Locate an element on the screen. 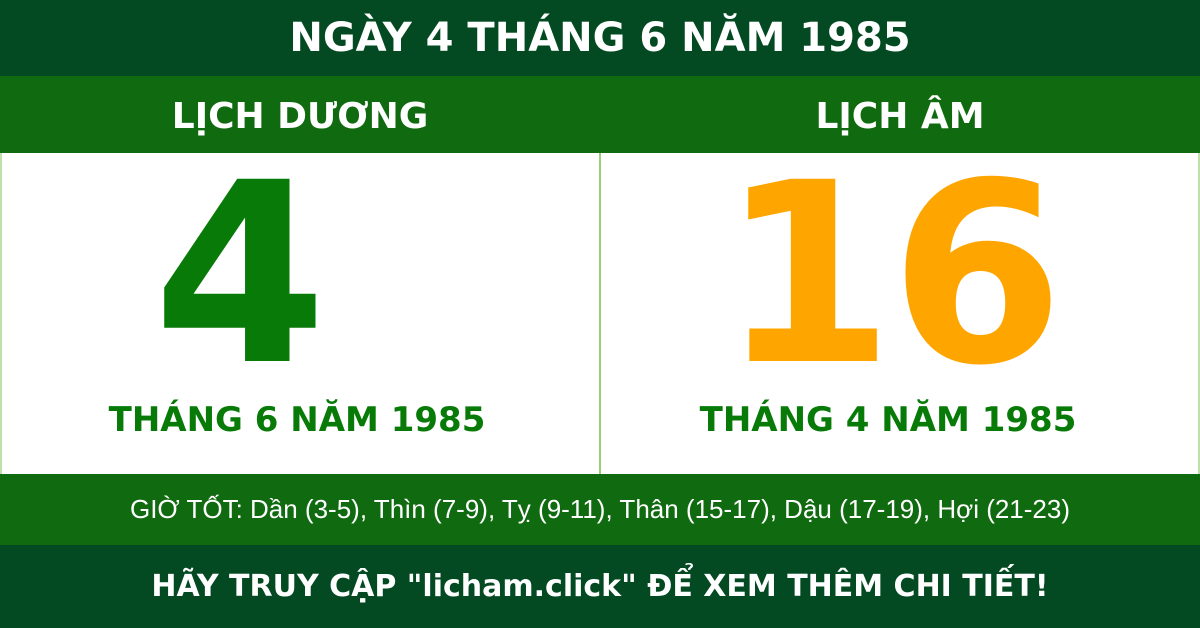 The image size is (1200, 628). right-border is located at coordinates (1199, 313).